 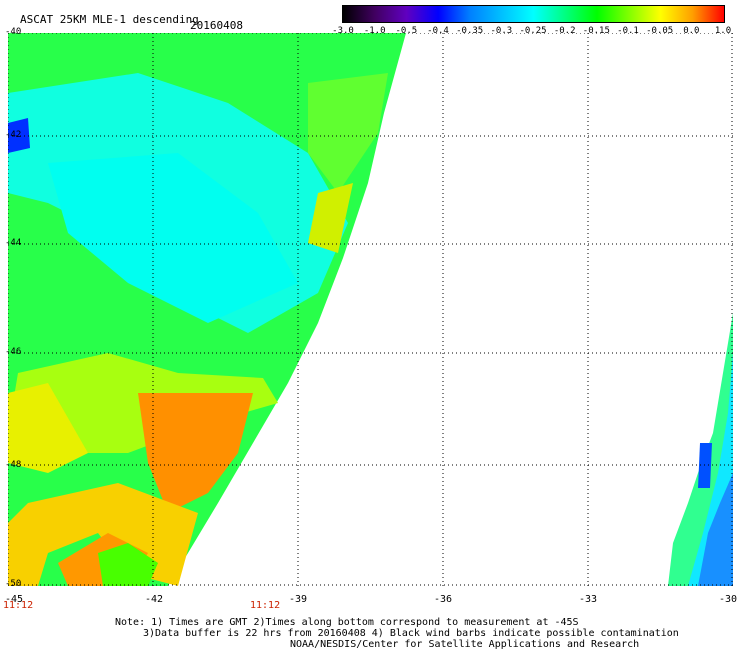 I want to click on colorbar, so click(x=533, y=14).